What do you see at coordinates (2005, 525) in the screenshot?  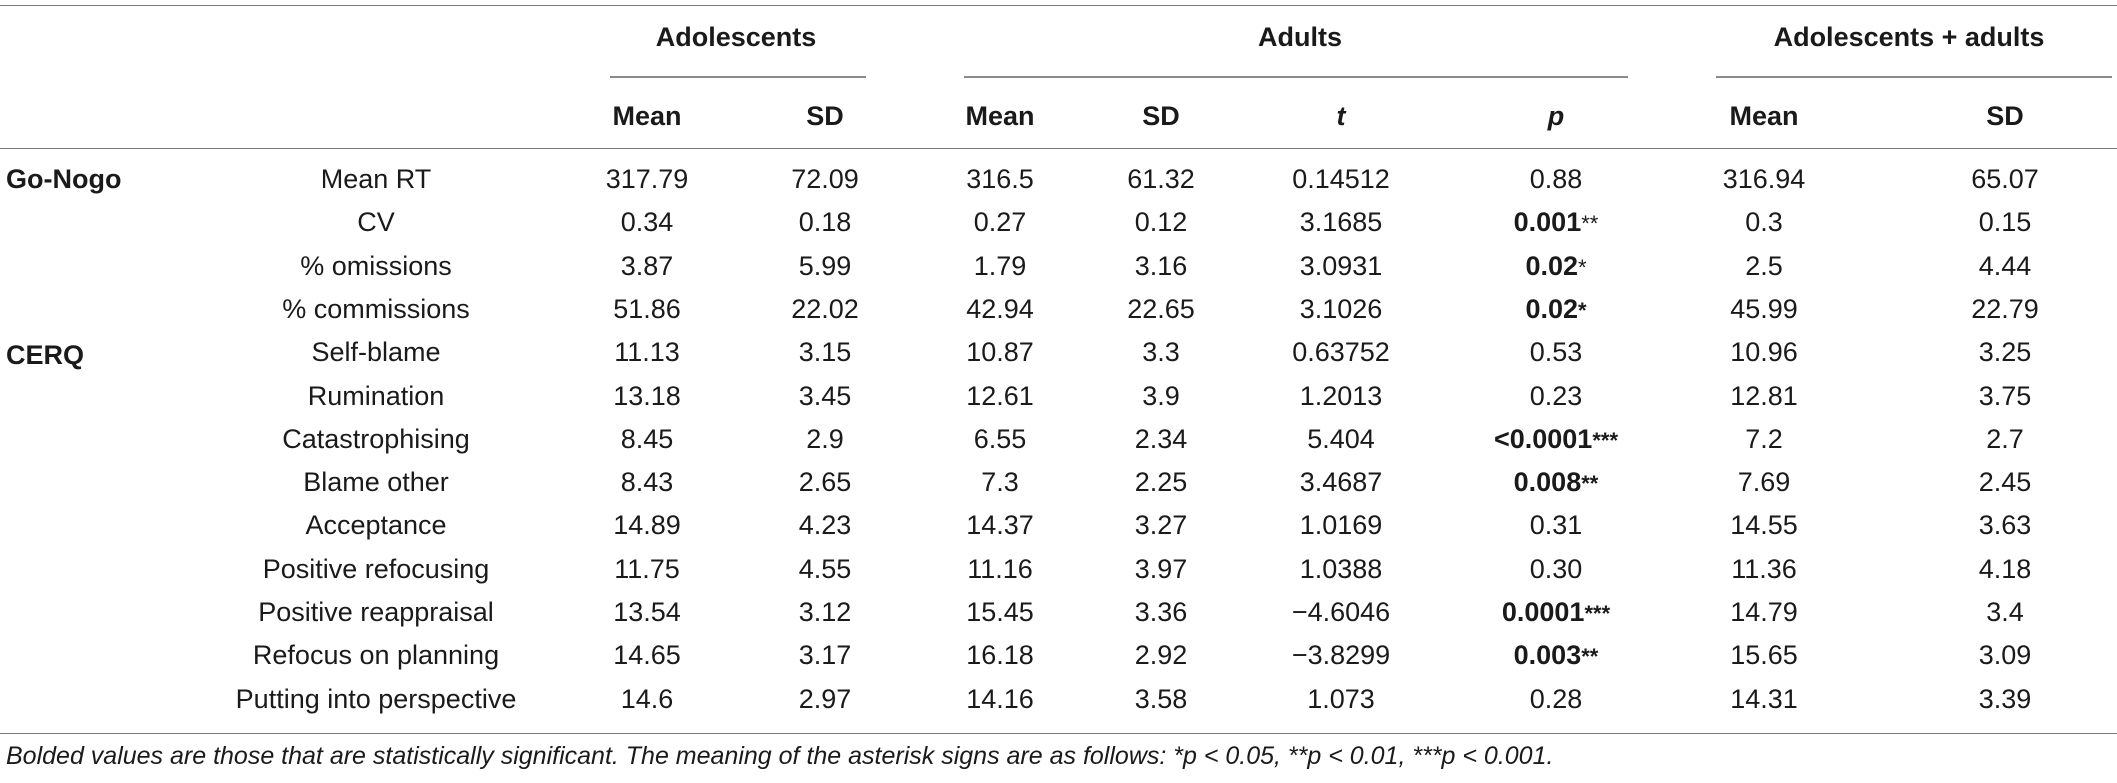 I see `cell-comb-sd: 3.63` at bounding box center [2005, 525].